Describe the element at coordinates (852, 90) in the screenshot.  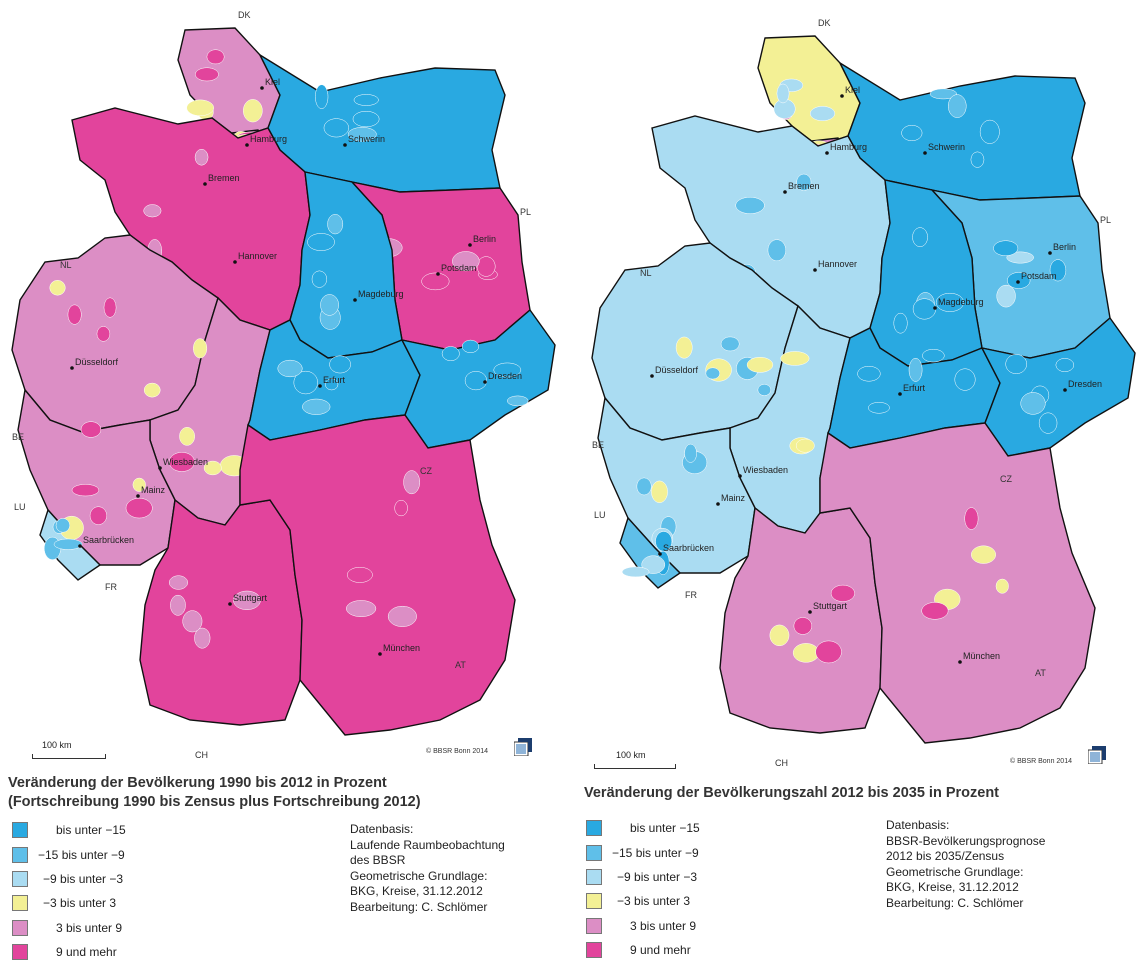
I see `city-label: Kiel` at that location.